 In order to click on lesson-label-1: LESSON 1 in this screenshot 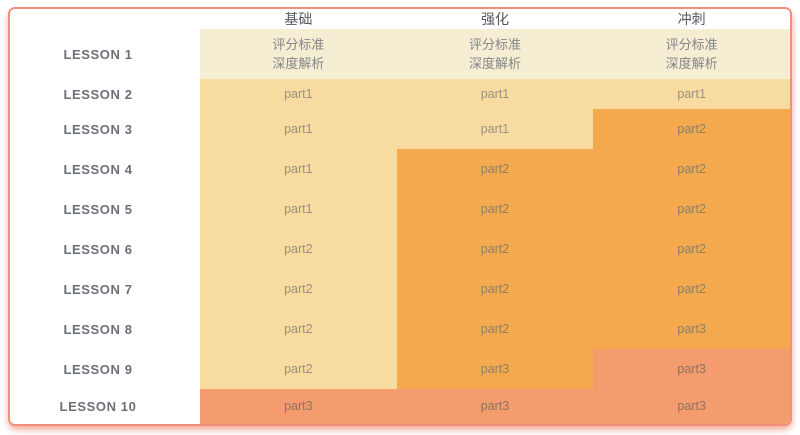, I will do `click(105, 54)`.